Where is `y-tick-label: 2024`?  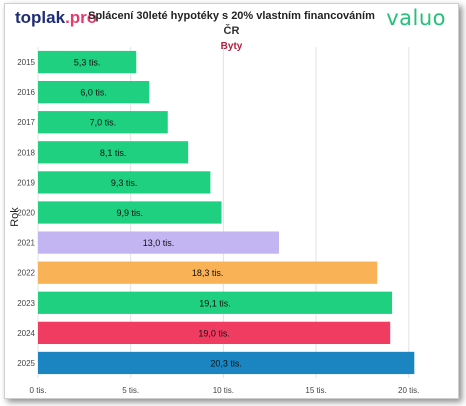
y-tick-label: 2024 is located at coordinates (26, 333).